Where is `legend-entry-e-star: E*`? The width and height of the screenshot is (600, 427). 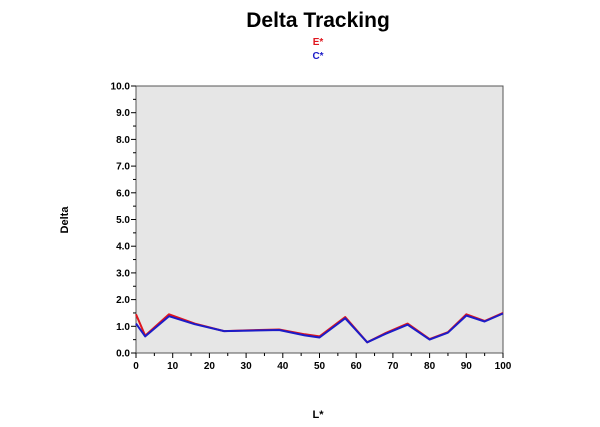
legend-entry-e-star: E* is located at coordinates (318, 42).